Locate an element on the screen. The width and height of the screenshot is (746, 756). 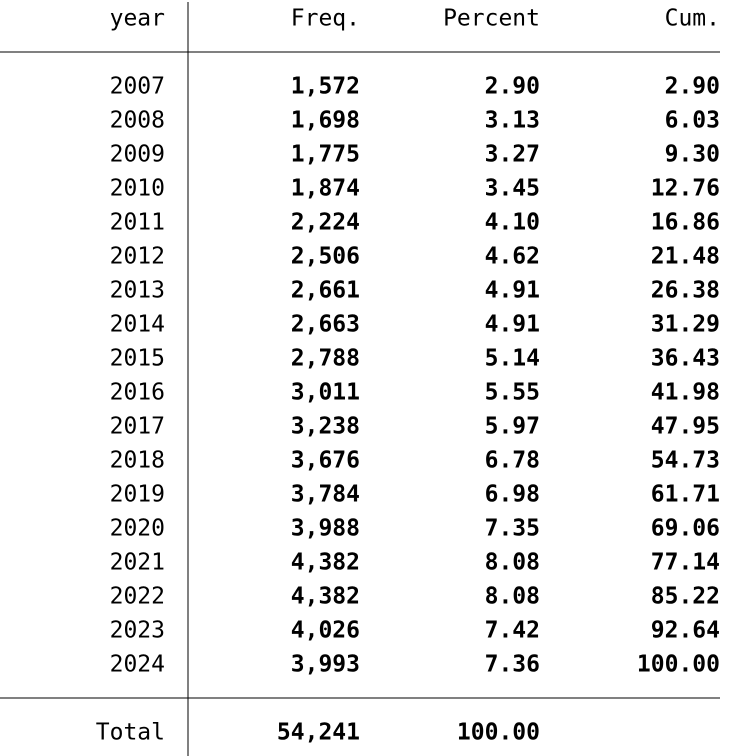
cell: 3,784 is located at coordinates (325, 495).